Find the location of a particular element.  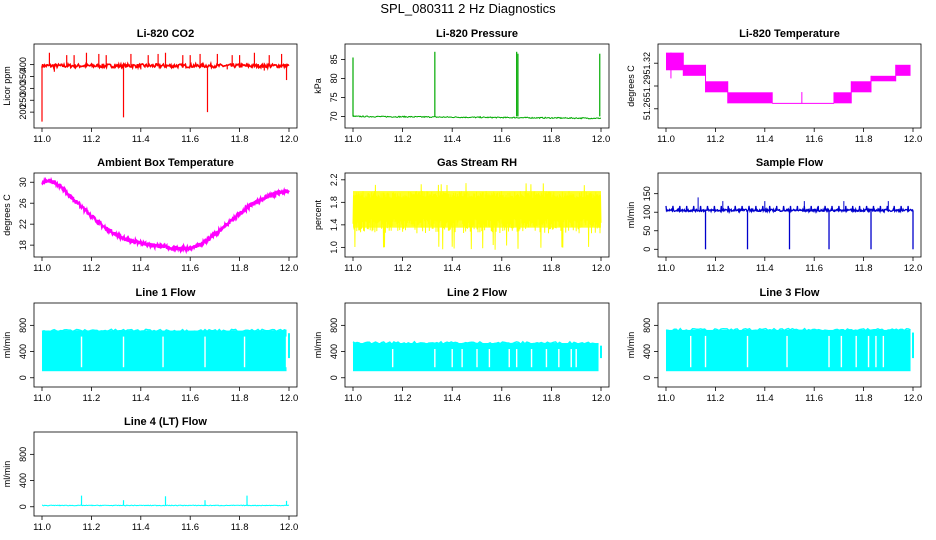

y-tick-label: 1.0 is located at coordinates (334, 247).